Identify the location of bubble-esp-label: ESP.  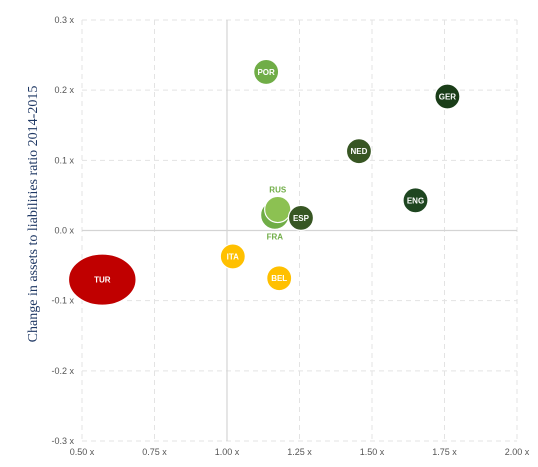
(301, 218).